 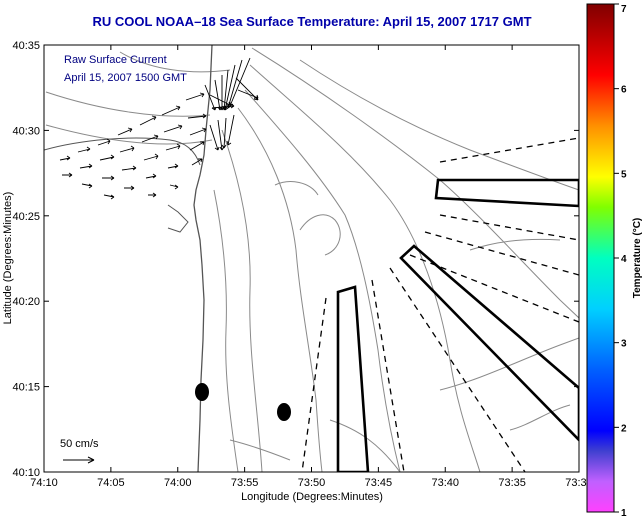 What do you see at coordinates (115, 60) in the screenshot?
I see `legend-current-label: Raw Surface Current` at bounding box center [115, 60].